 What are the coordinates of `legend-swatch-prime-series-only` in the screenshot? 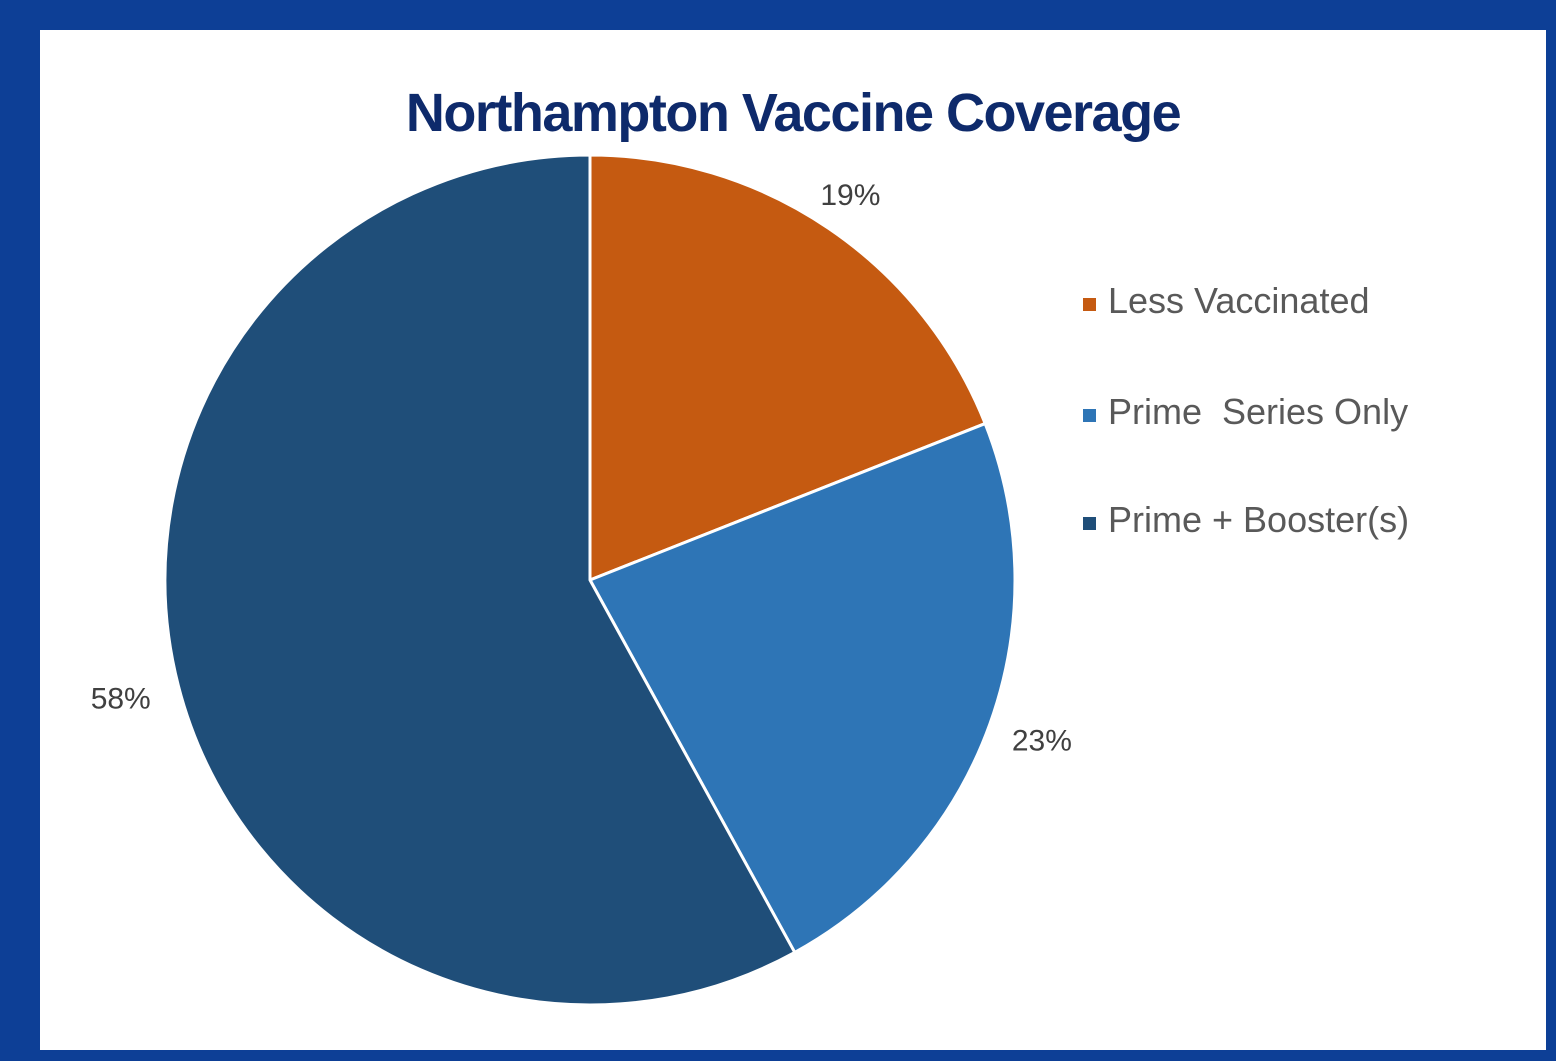 It's located at (1089, 415).